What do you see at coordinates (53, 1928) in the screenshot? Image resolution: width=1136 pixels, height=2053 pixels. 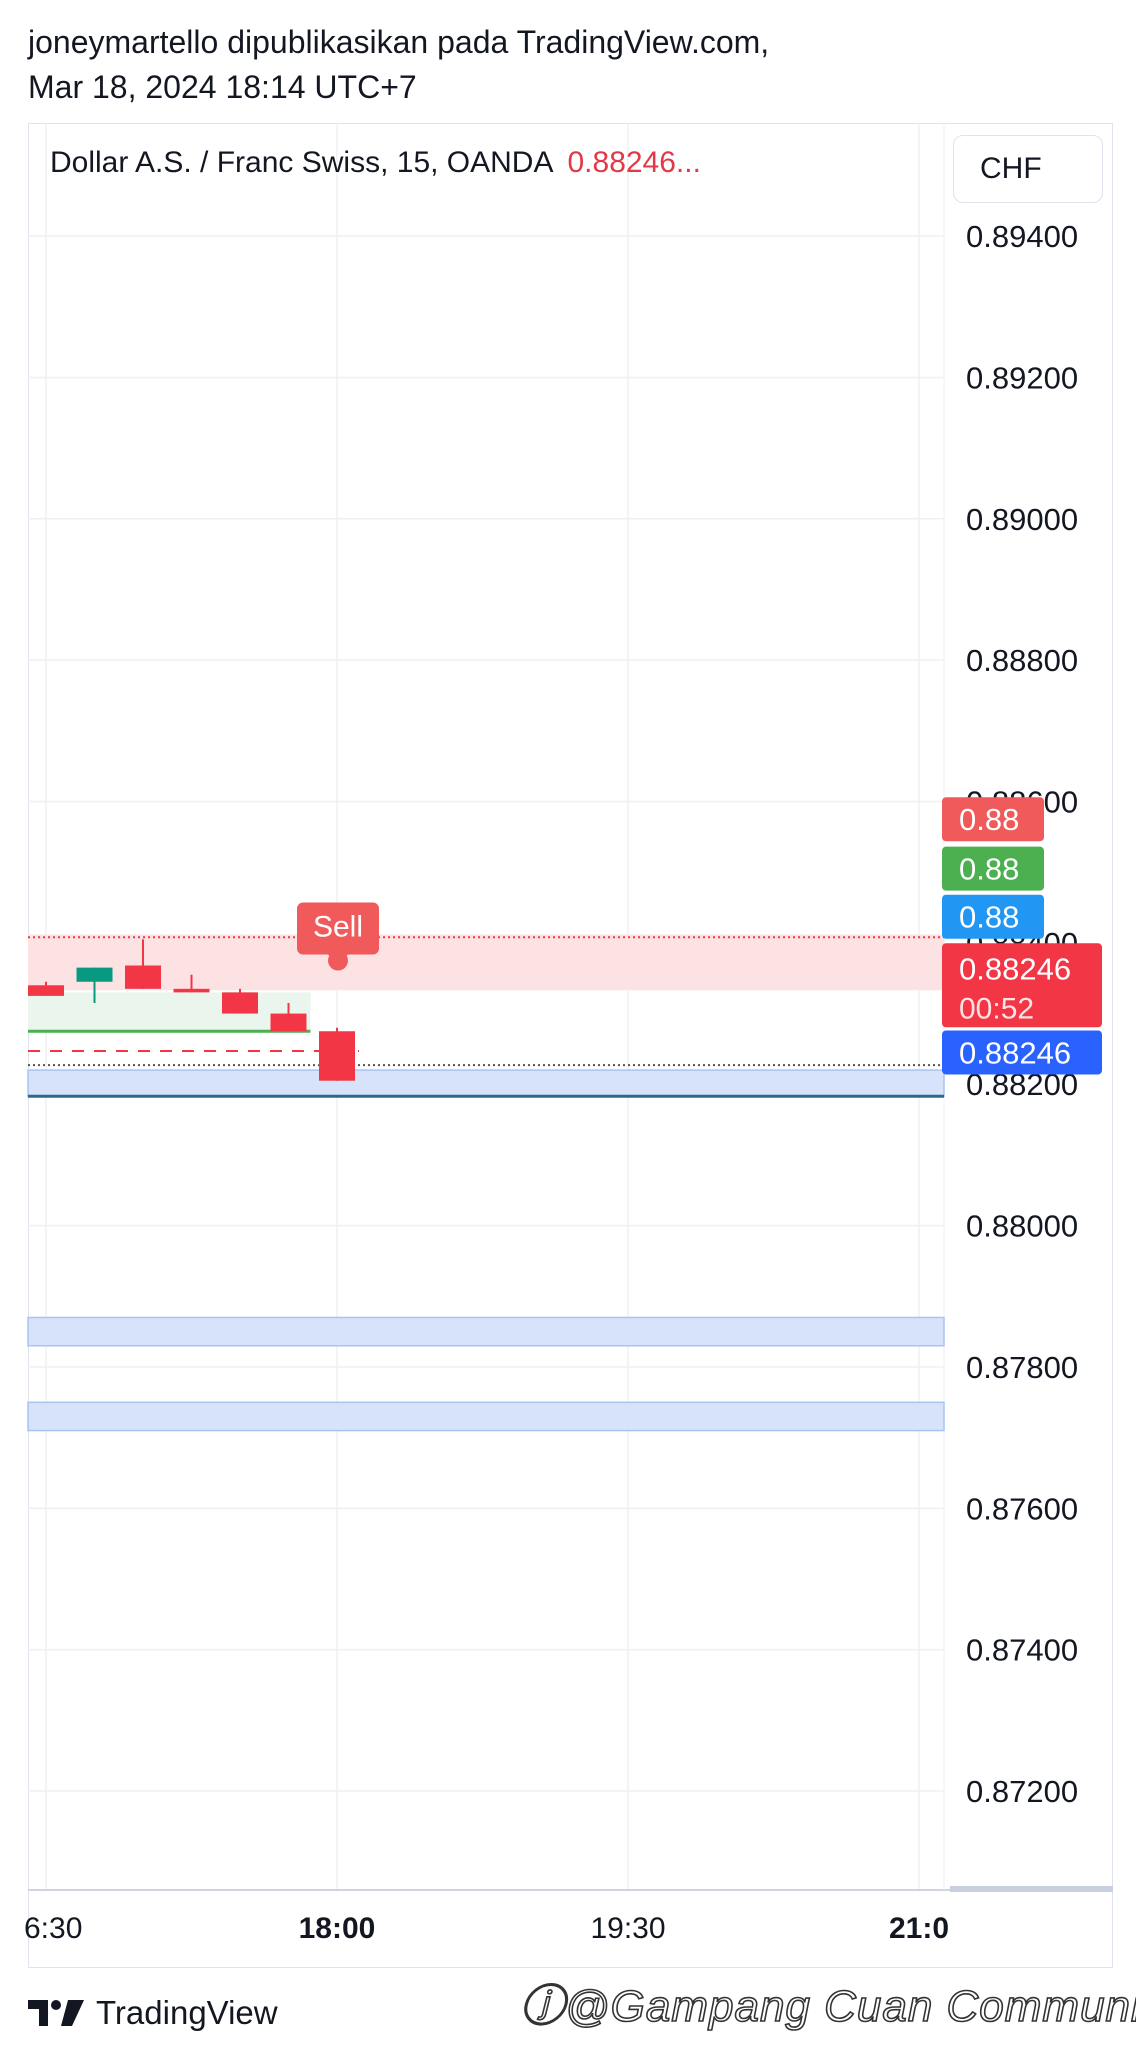 I see `x-tick-label: 6:30` at bounding box center [53, 1928].